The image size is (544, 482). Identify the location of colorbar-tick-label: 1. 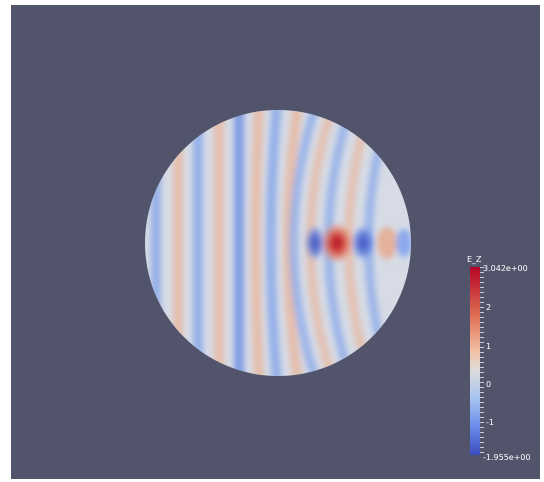
(489, 346).